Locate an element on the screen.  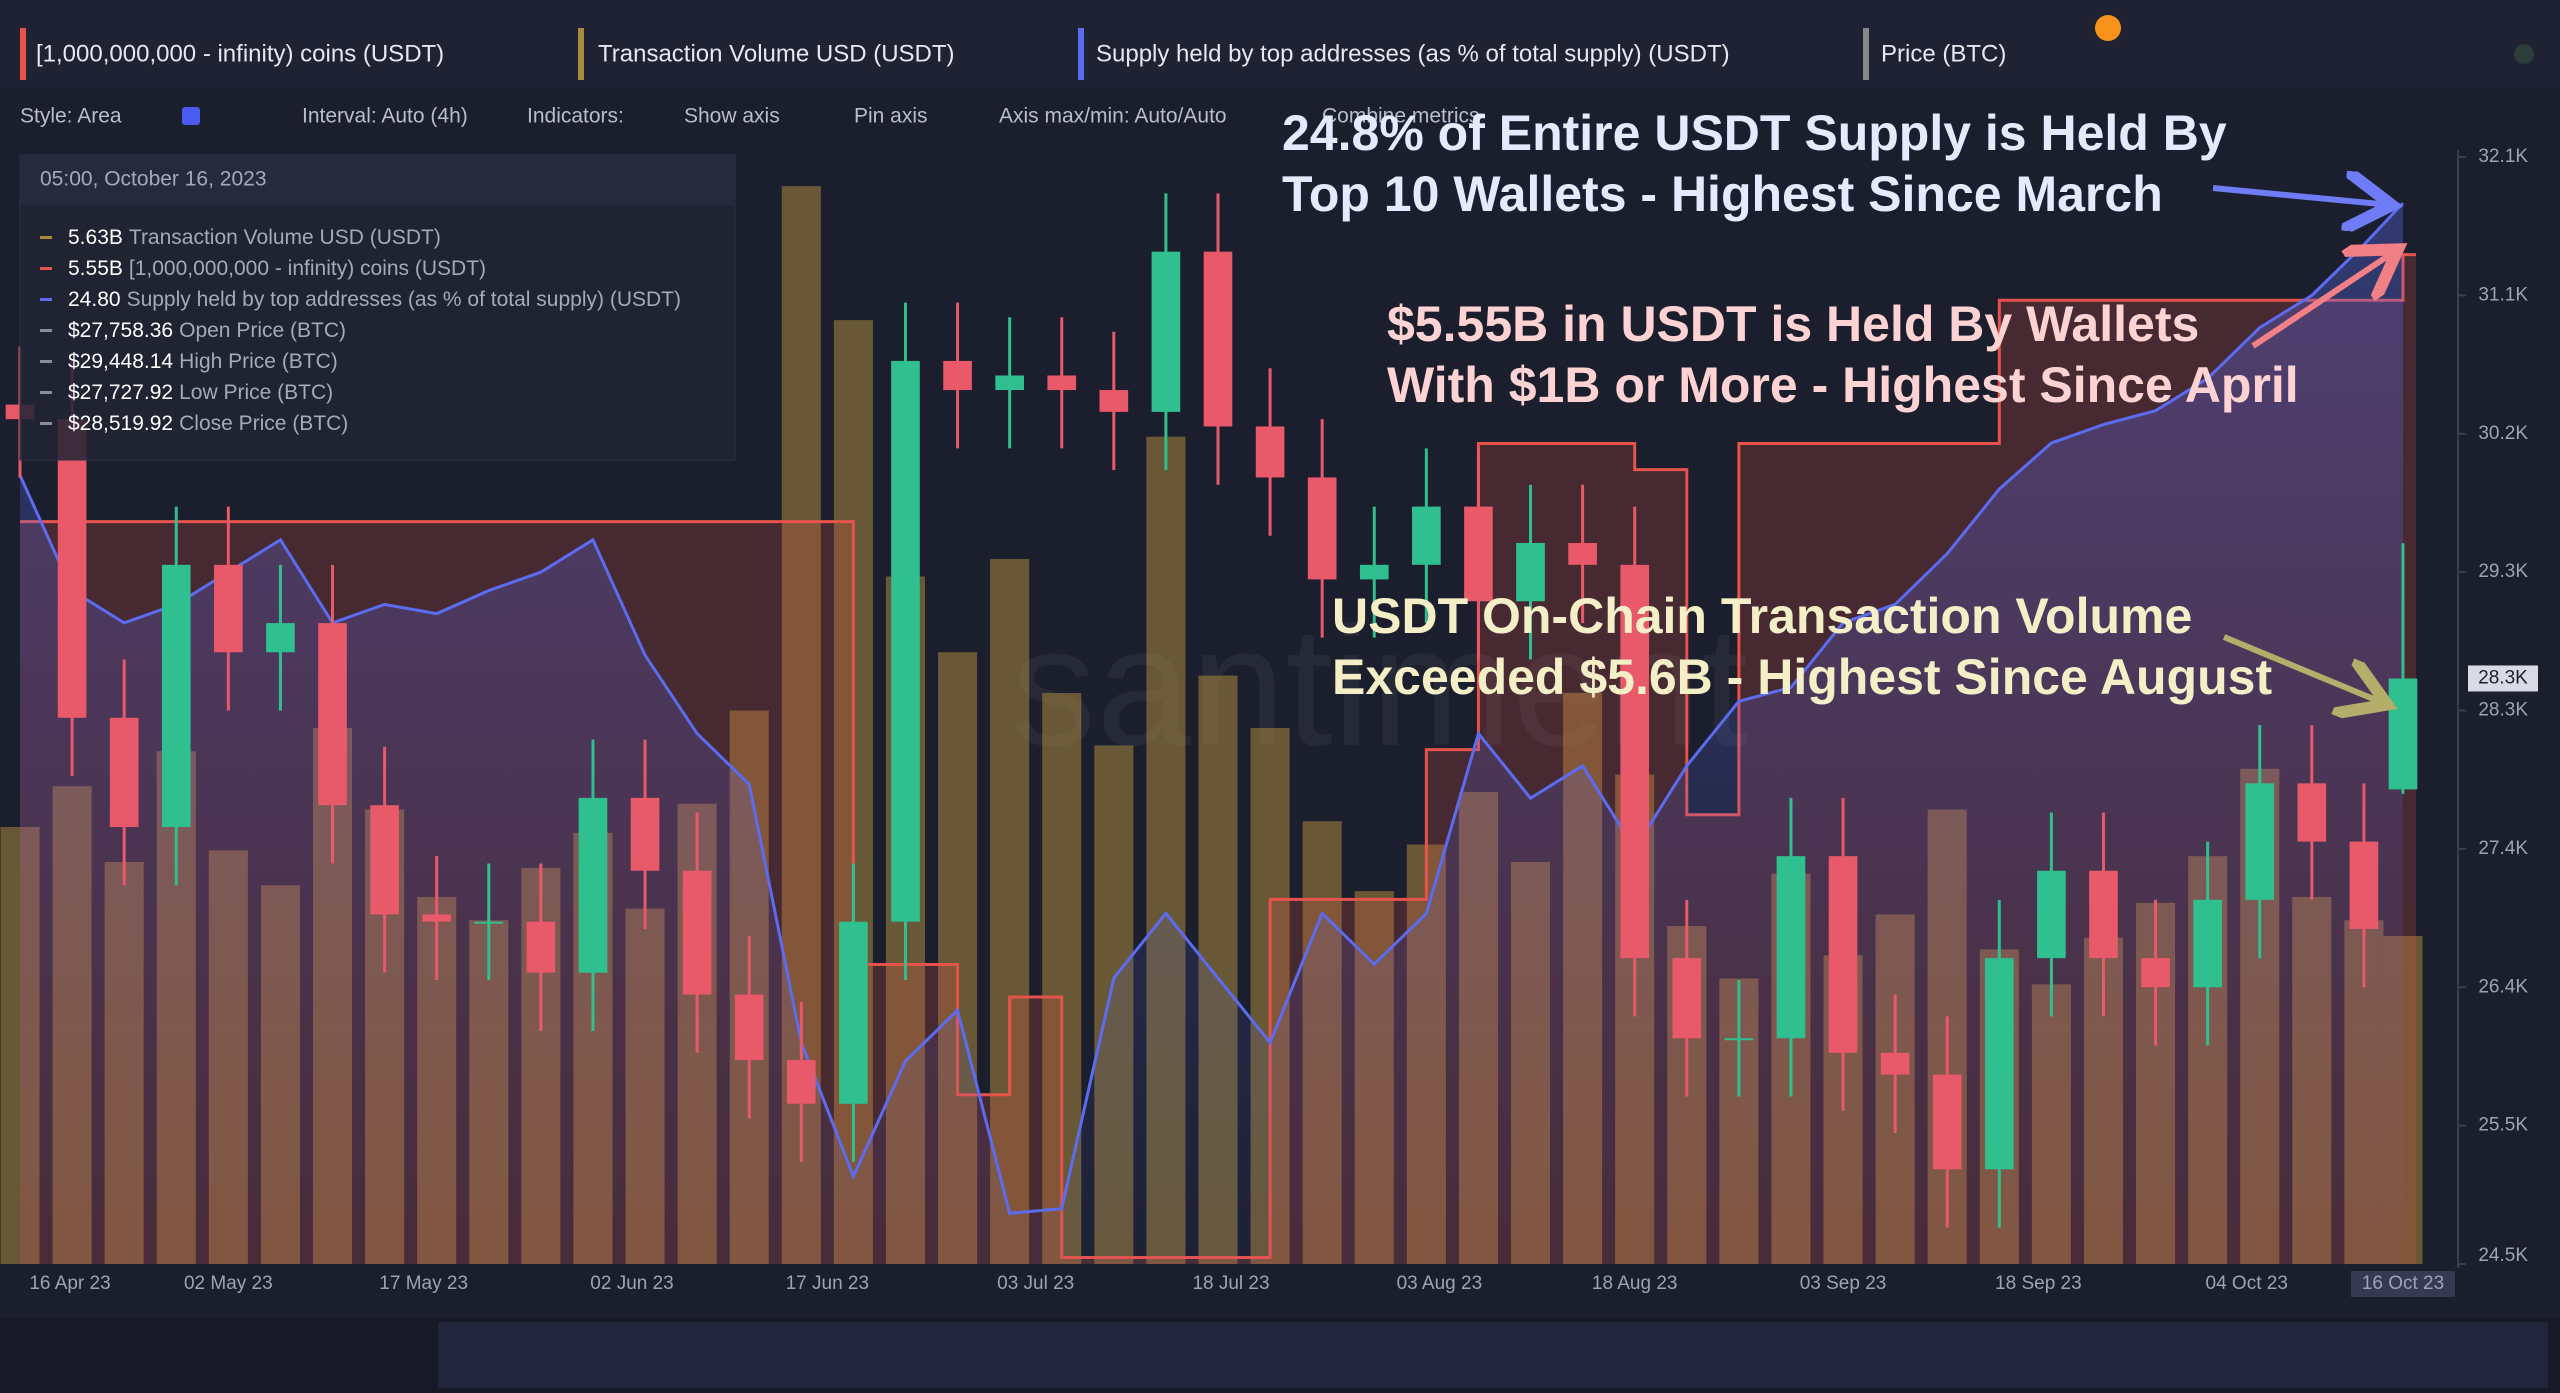
toolbar-item: Indicators: is located at coordinates (575, 116).